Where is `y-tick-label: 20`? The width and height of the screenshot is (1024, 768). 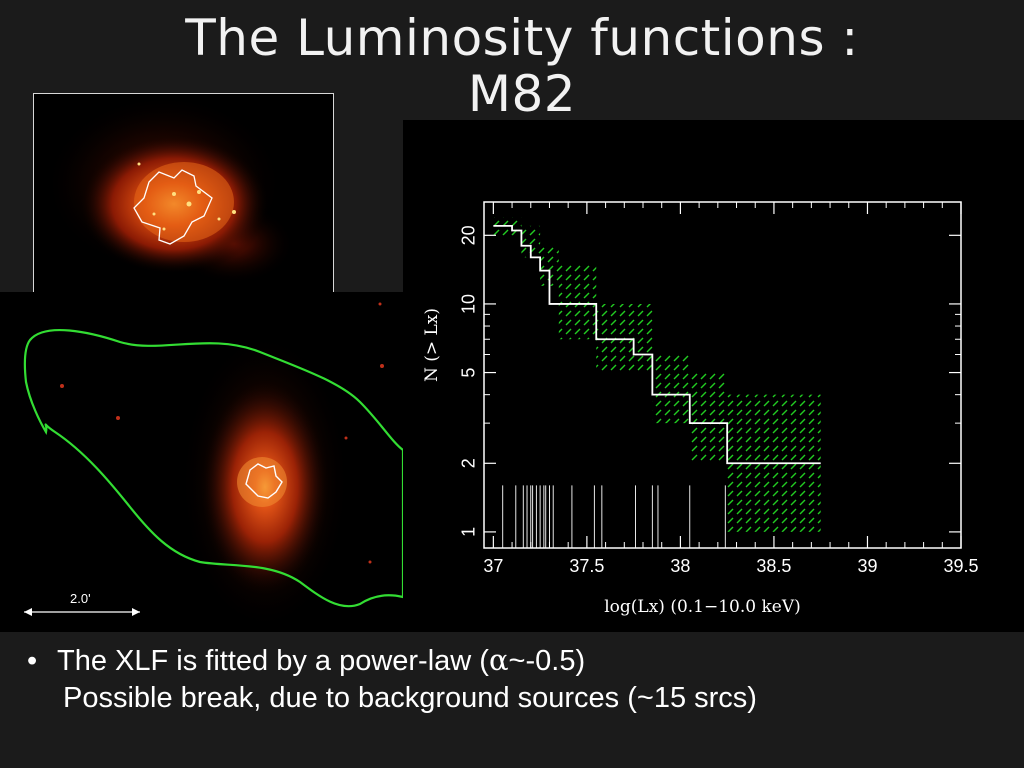 y-tick-label: 20 is located at coordinates (469, 235).